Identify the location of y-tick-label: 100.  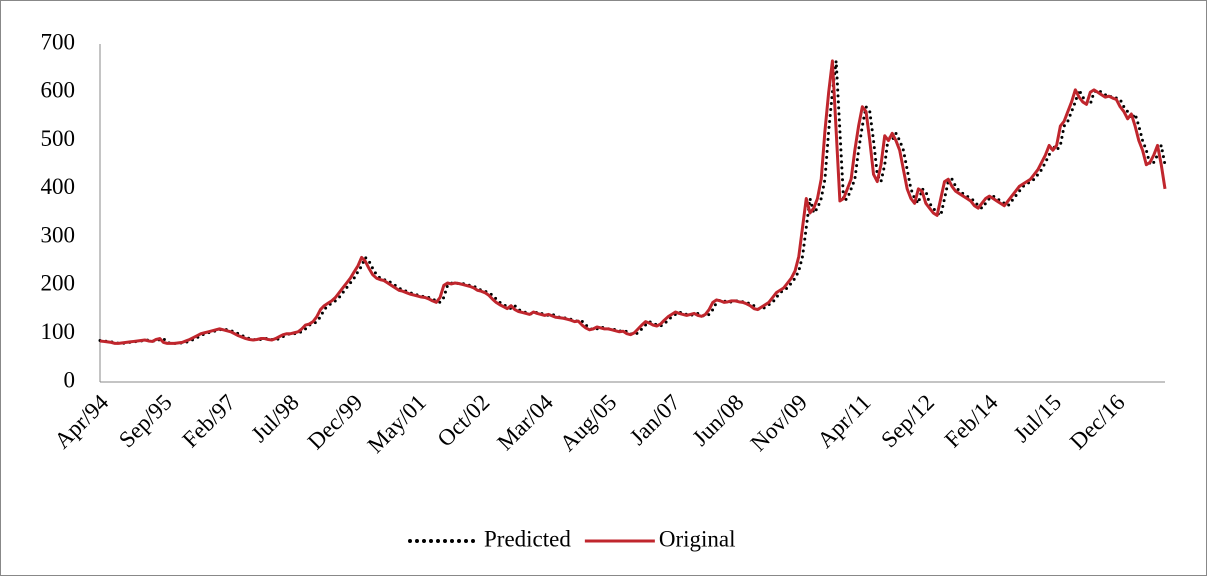
(58, 331).